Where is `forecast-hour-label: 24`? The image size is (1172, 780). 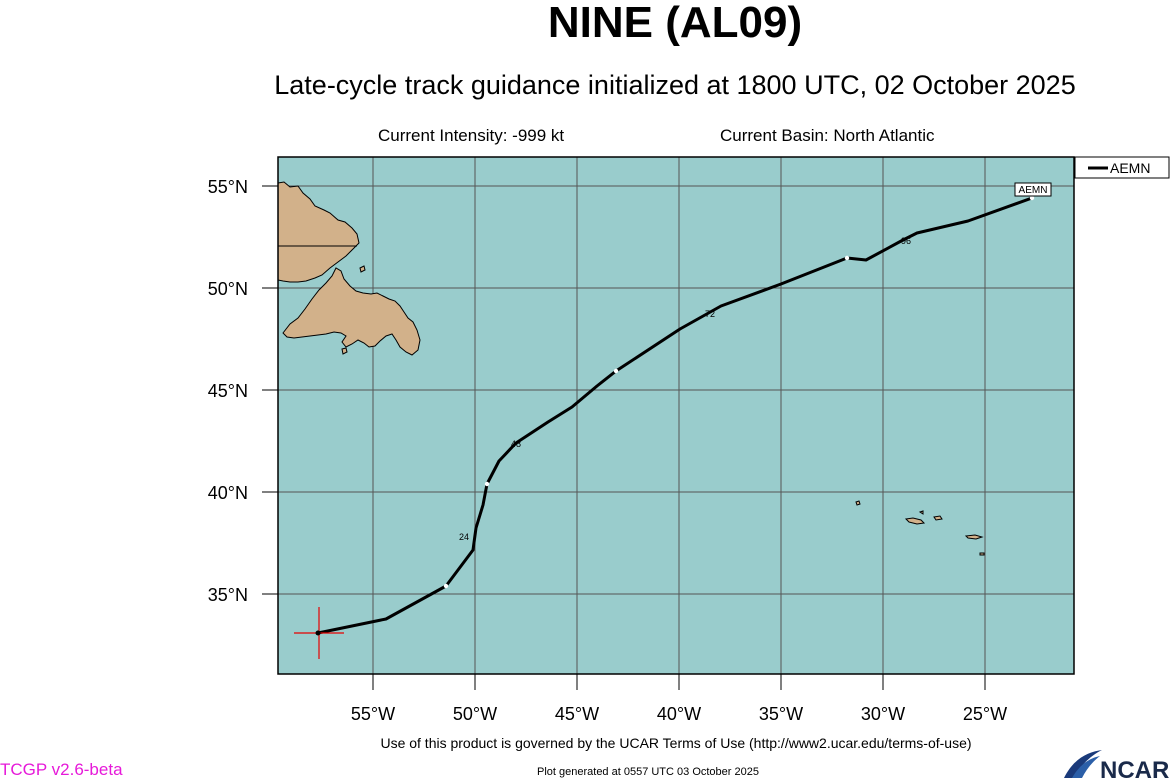
forecast-hour-label: 24 is located at coordinates (464, 537).